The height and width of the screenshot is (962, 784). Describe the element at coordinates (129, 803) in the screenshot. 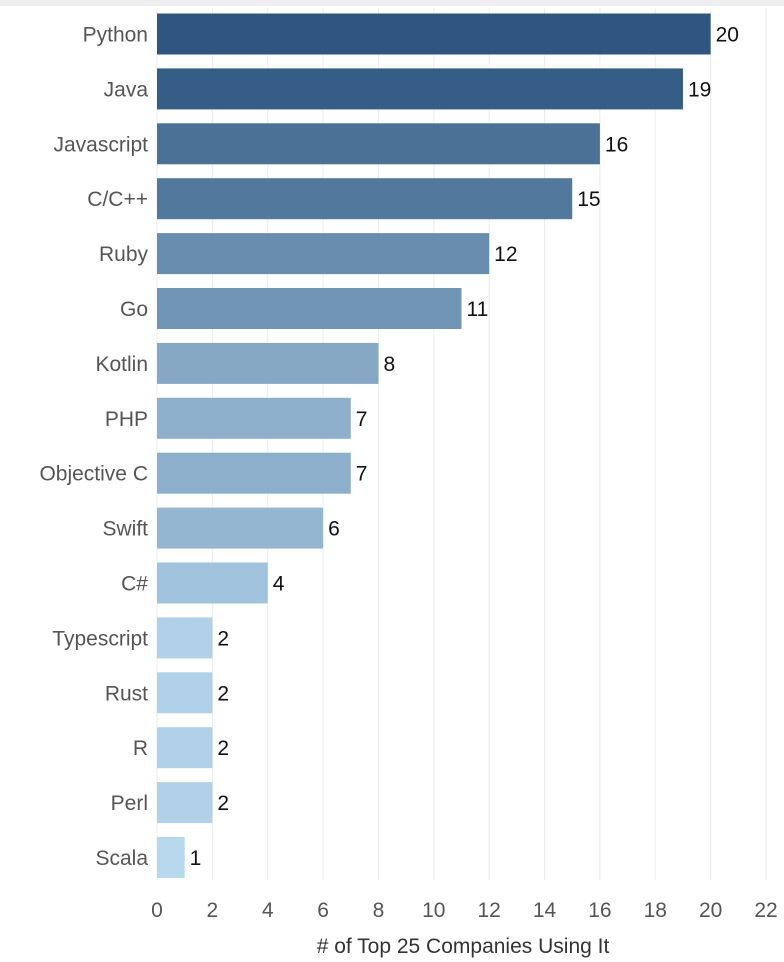

I see `category-label: Perl` at that location.